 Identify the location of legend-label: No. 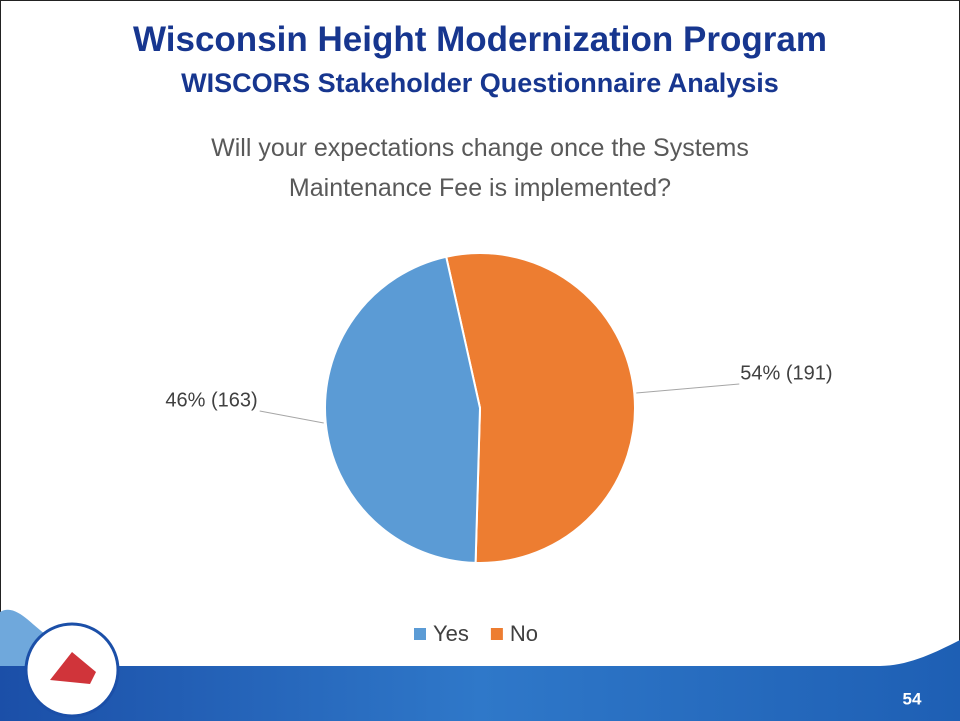
(524, 633).